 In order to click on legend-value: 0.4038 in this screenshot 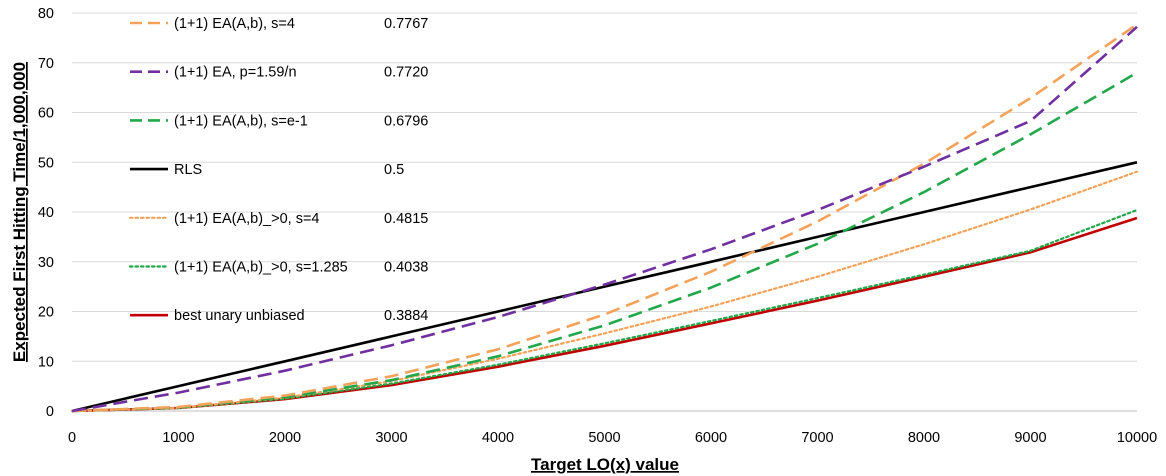, I will do `click(406, 268)`.